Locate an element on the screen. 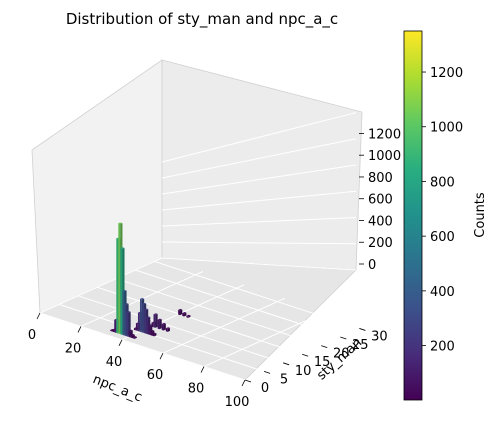 This screenshot has height=422, width=497. x-tick-label: 80 is located at coordinates (196, 389).